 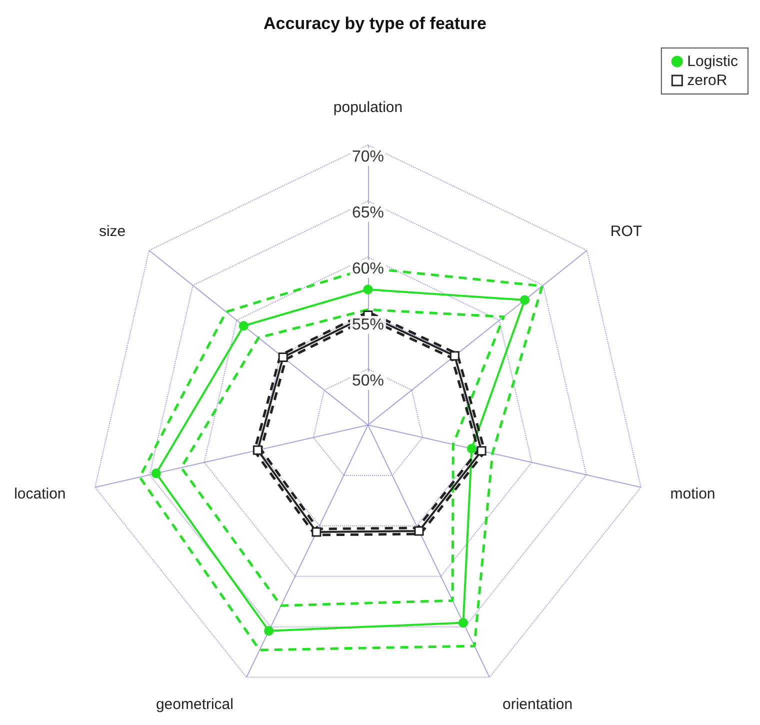 What do you see at coordinates (368, 381) in the screenshot?
I see `y-tick-label: 50%` at bounding box center [368, 381].